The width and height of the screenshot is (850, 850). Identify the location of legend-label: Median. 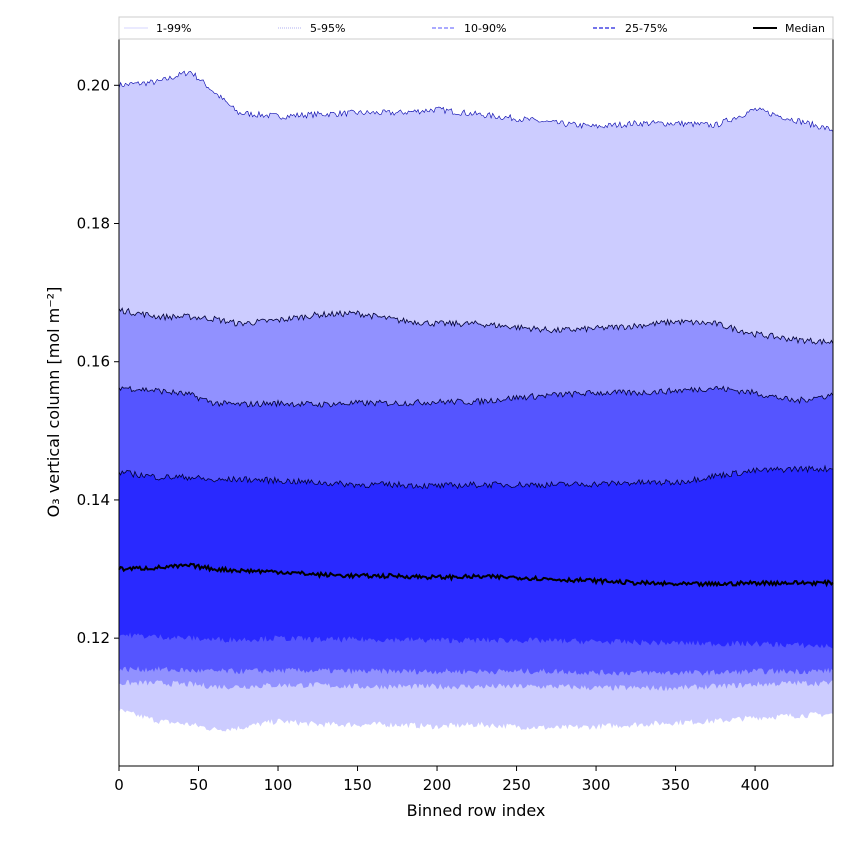
(805, 28).